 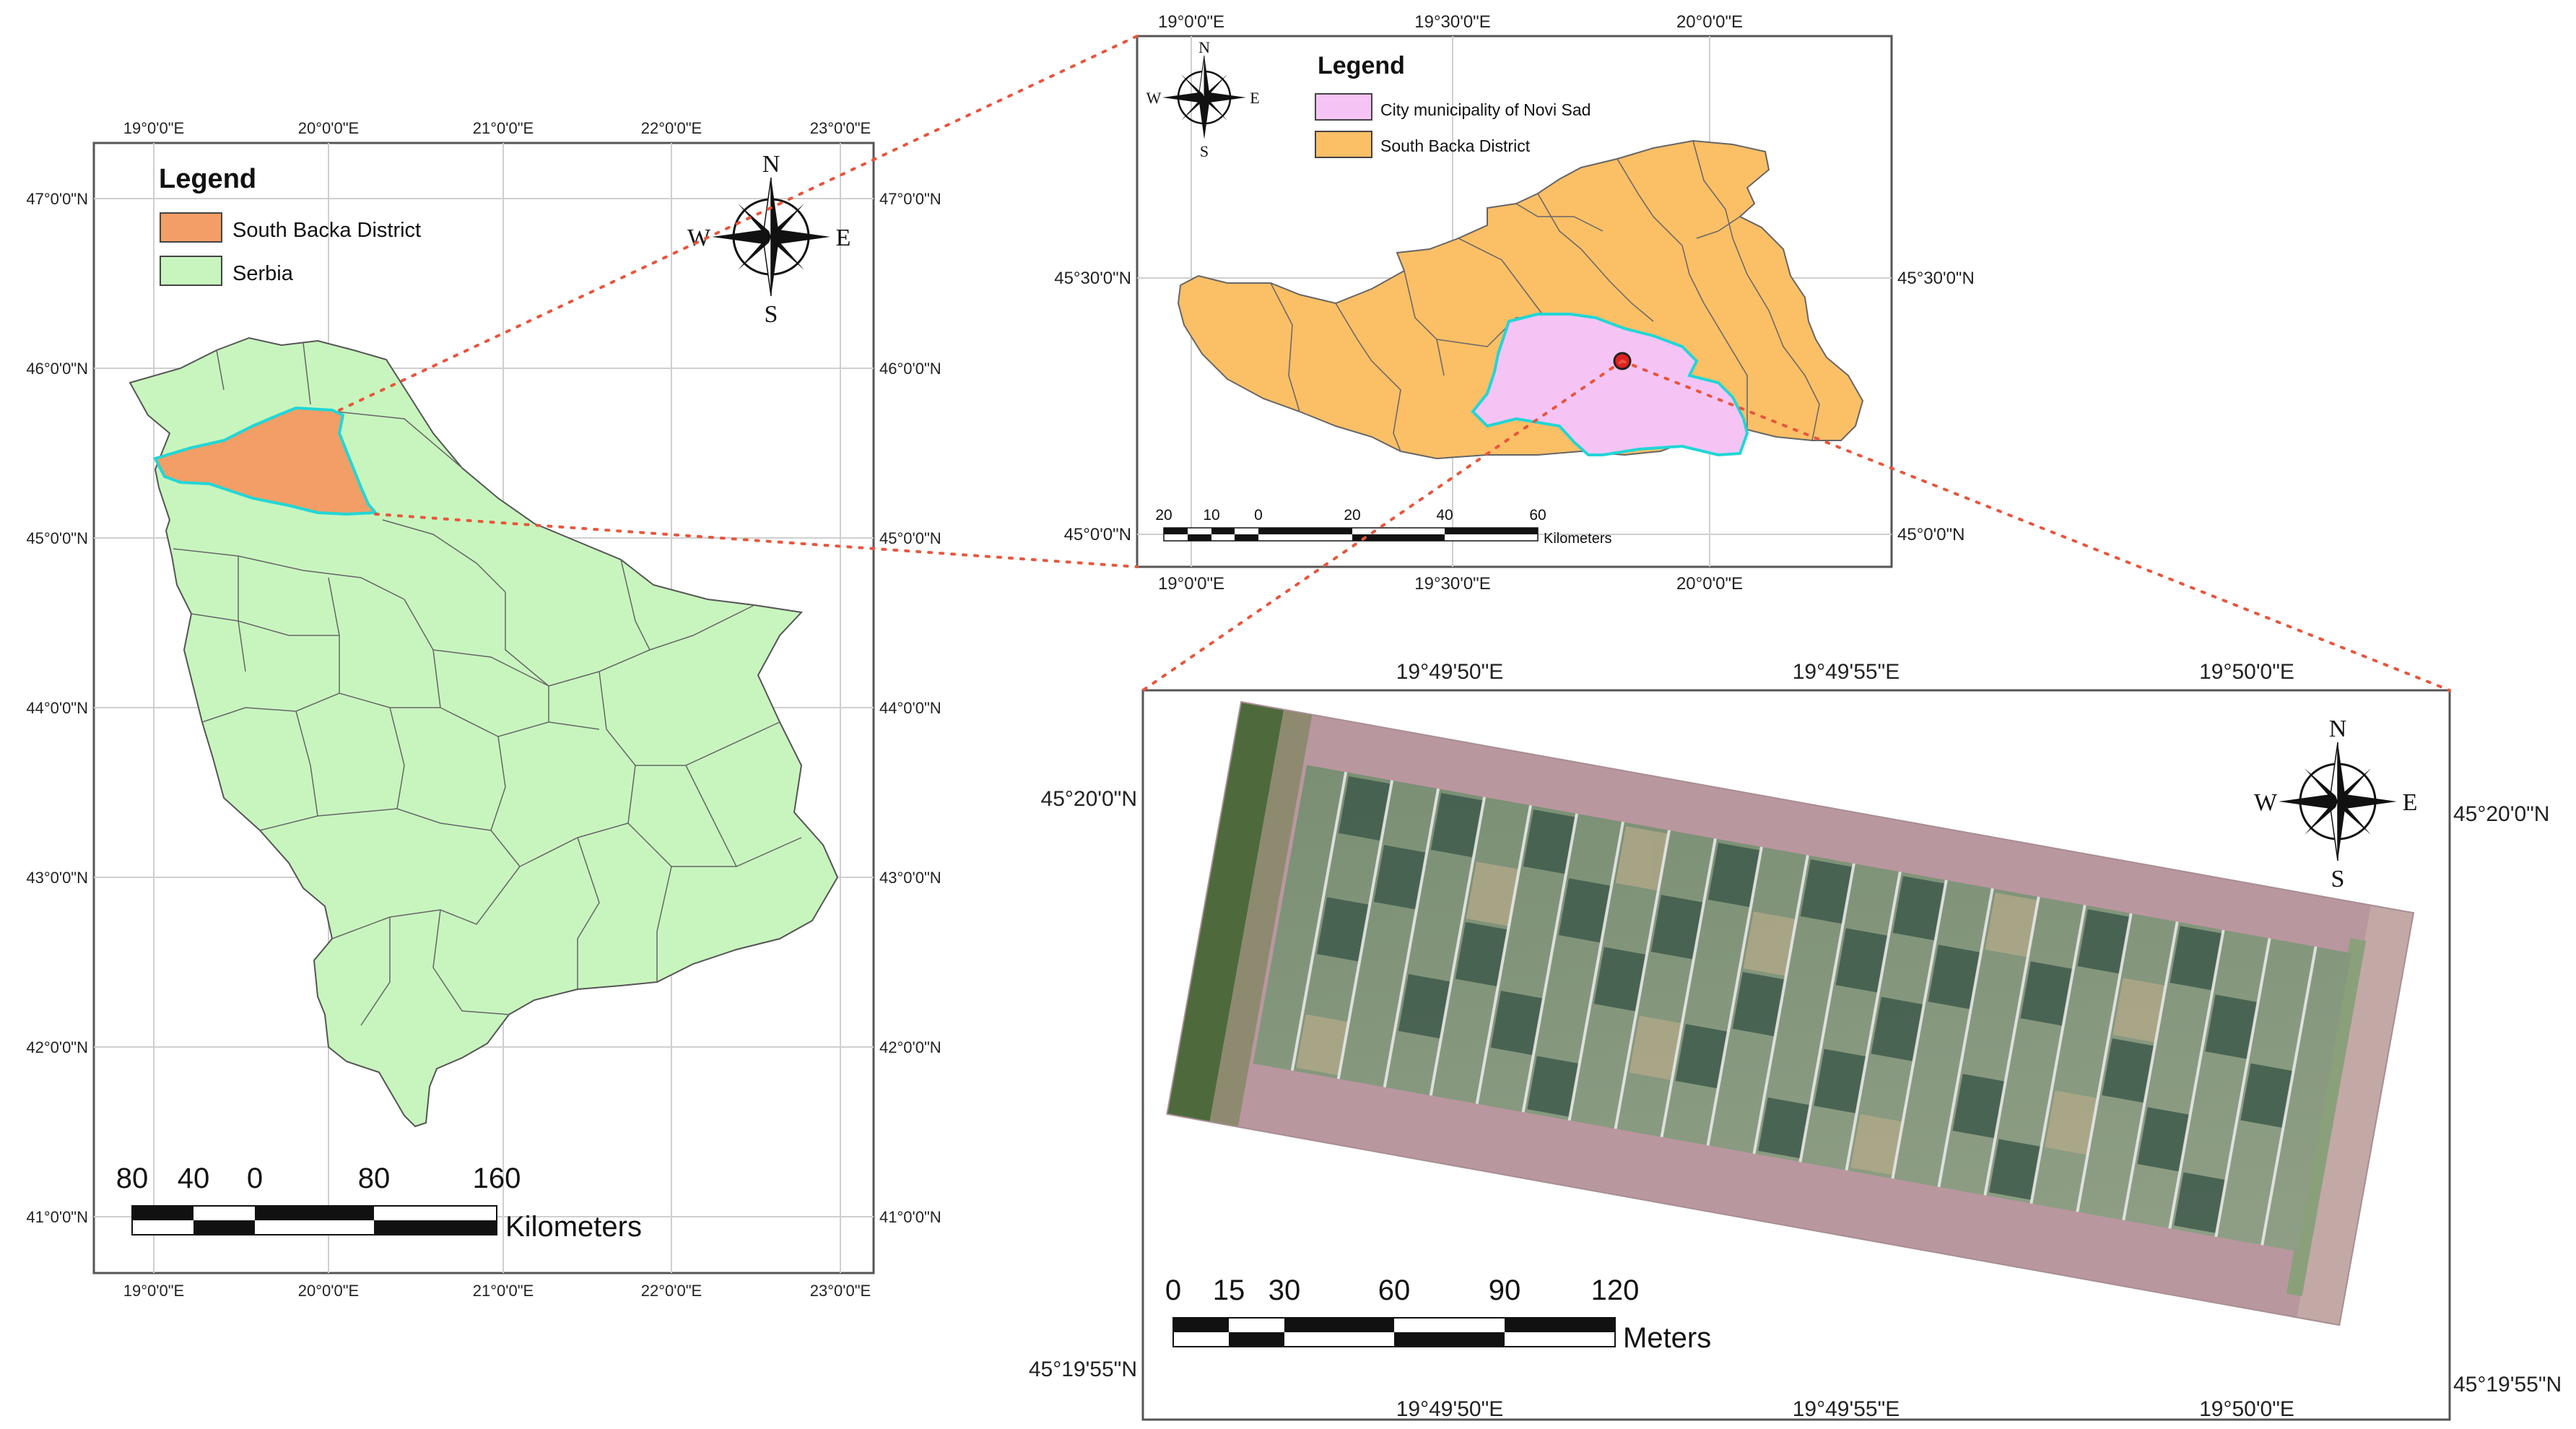 I want to click on district-compass-icon: N S E W, so click(x=1203, y=99).